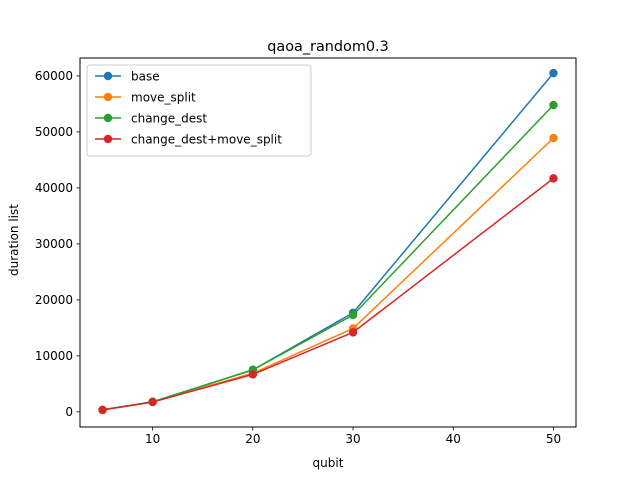 This screenshot has width=640, height=480. I want to click on y-tick-label: 60000, so click(54, 76).